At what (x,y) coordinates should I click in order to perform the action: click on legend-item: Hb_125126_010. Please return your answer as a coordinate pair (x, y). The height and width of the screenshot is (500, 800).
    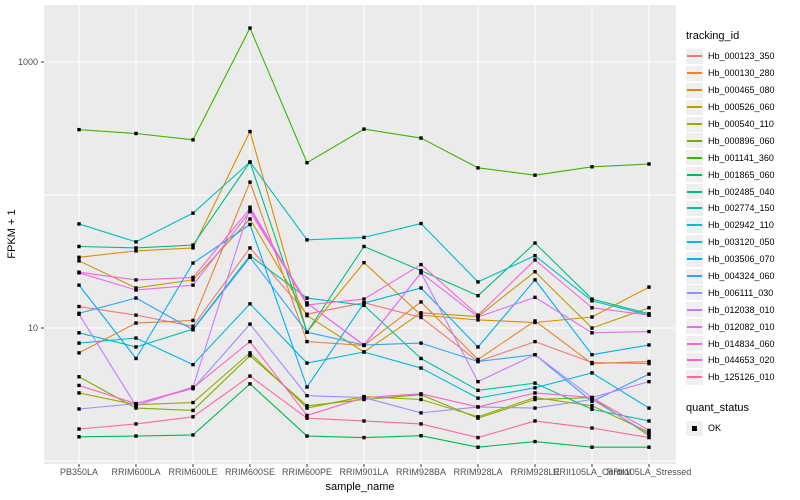
    Looking at the image, I should click on (730, 377).